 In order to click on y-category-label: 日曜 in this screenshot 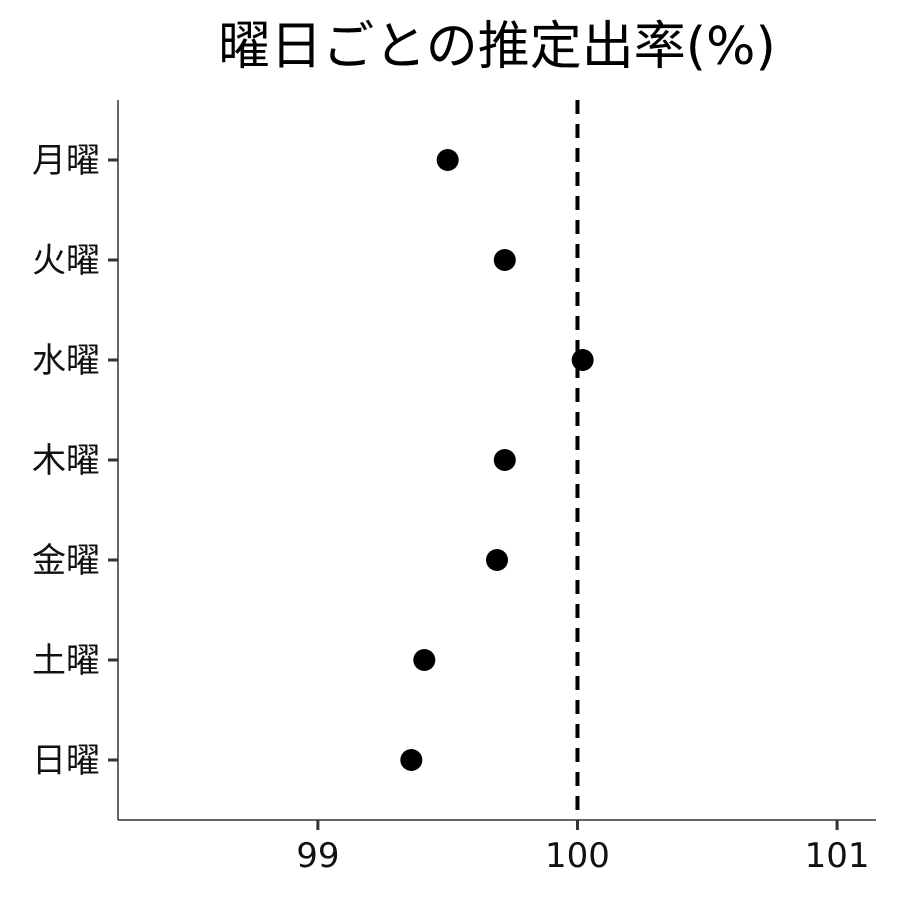, I will do `click(66, 761)`.